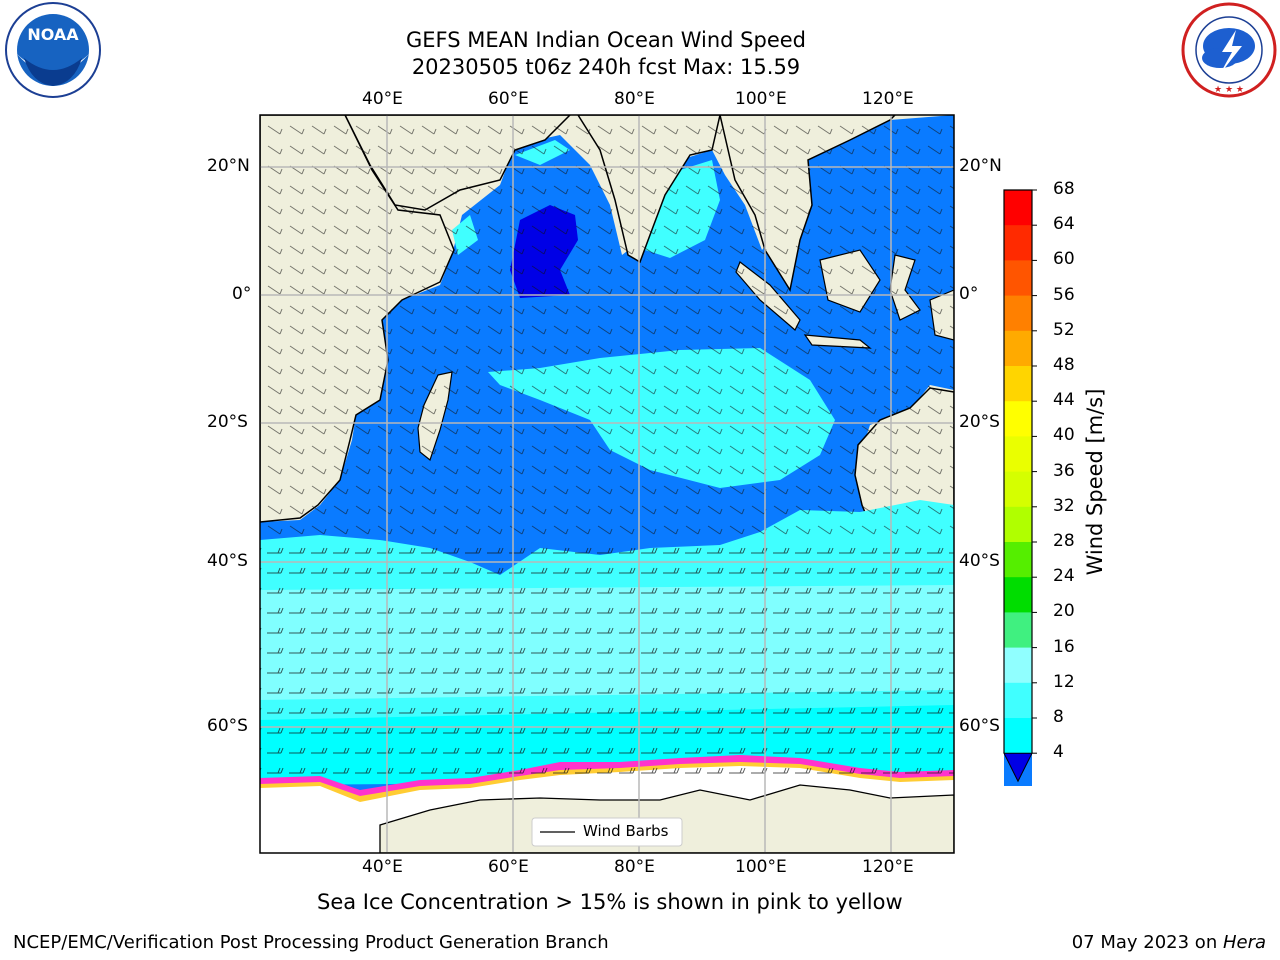  Describe the element at coordinates (888, 99) in the screenshot. I see `lon-label-top-120: 120°E` at that location.